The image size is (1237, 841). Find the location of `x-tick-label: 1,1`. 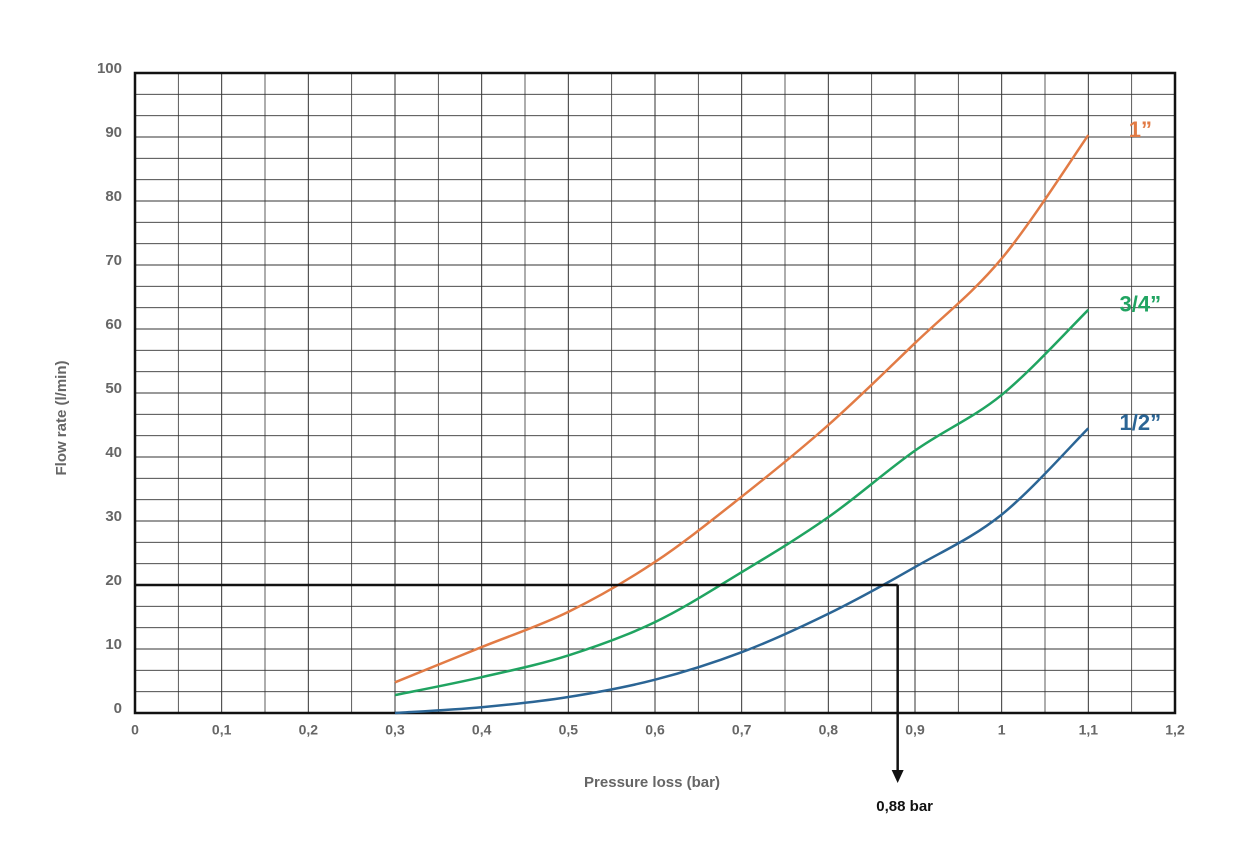

x-tick-label: 1,1 is located at coordinates (1089, 730).